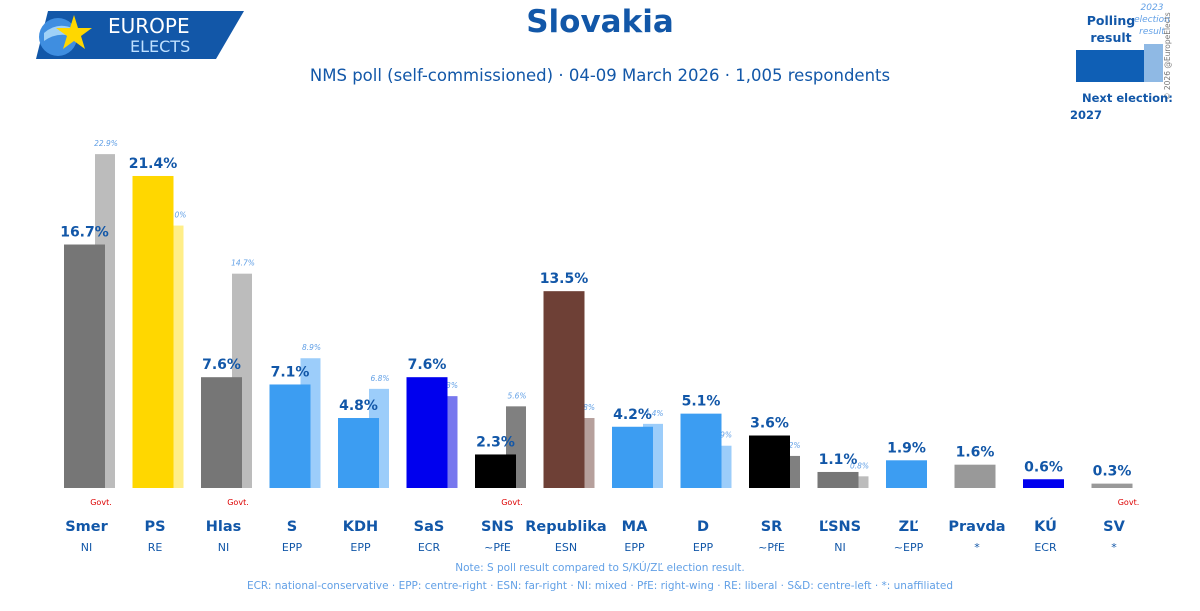 Image resolution: width=1200 pixels, height=611 pixels. Describe the element at coordinates (585, 407) in the screenshot. I see `election-value-label: 4.8%` at that location.